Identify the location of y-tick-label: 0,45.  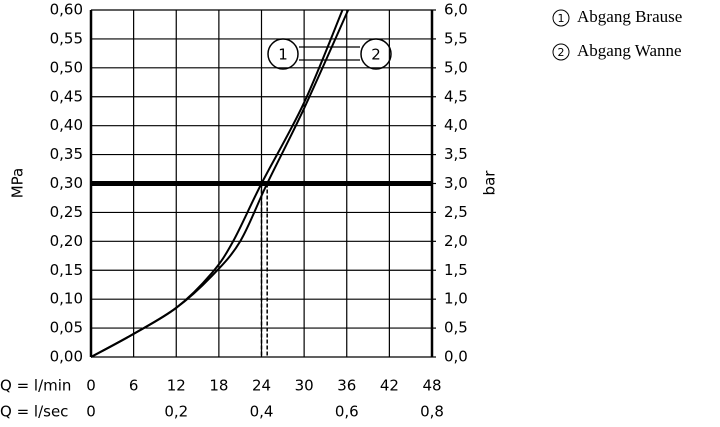
(66, 96).